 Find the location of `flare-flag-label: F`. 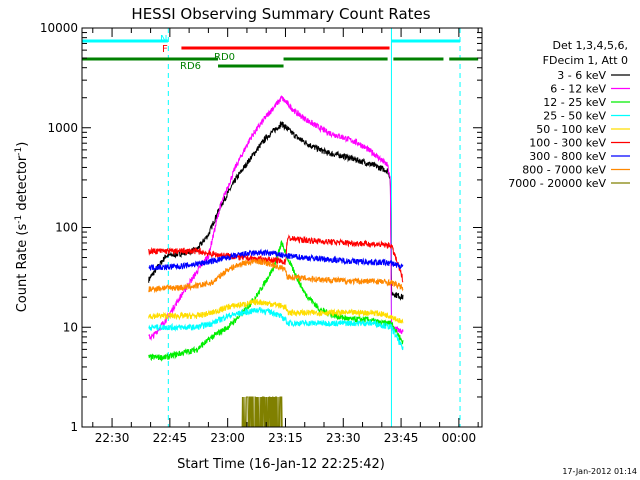

flare-flag-label: F is located at coordinates (165, 49).